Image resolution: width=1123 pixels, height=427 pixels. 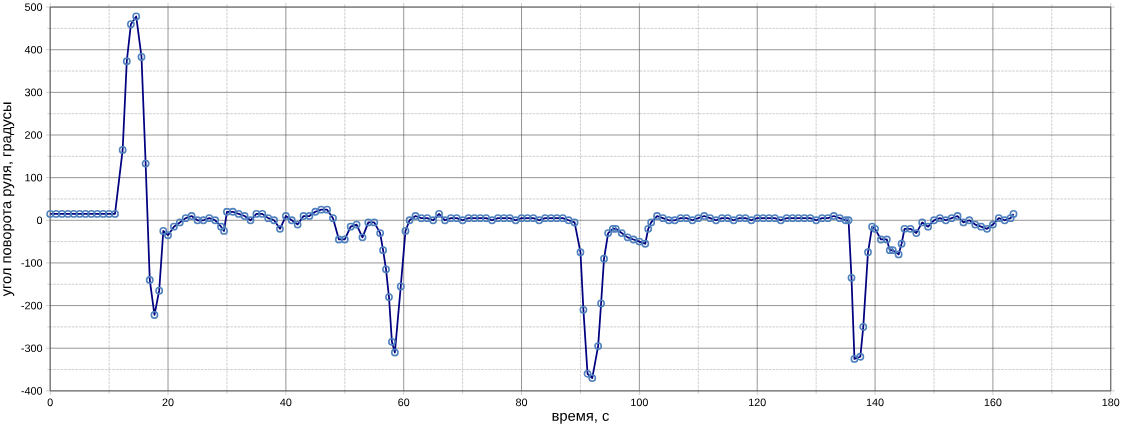 I want to click on x-tick-label: 80, so click(x=522, y=402).